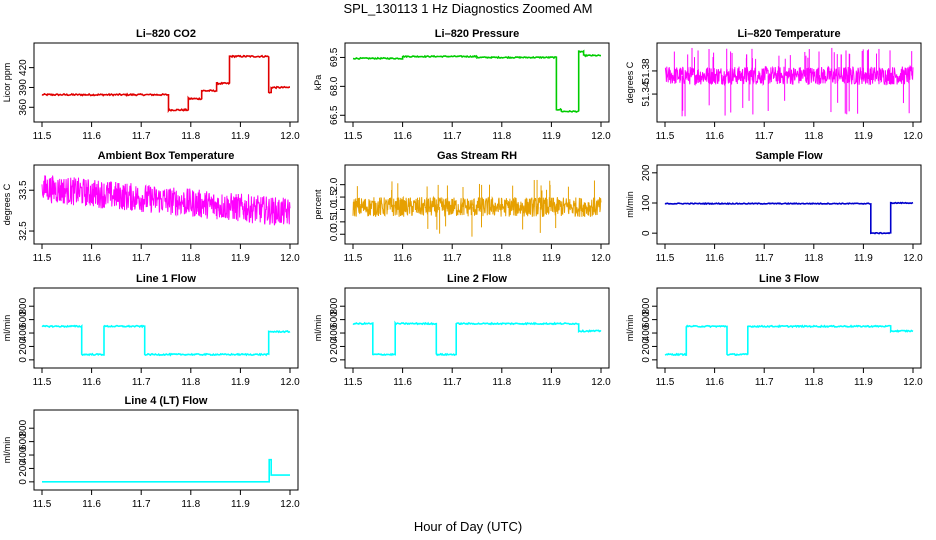 This screenshot has width=936, height=540. What do you see at coordinates (646, 93) in the screenshot?
I see `y-tick-label: 51.34` at bounding box center [646, 93].